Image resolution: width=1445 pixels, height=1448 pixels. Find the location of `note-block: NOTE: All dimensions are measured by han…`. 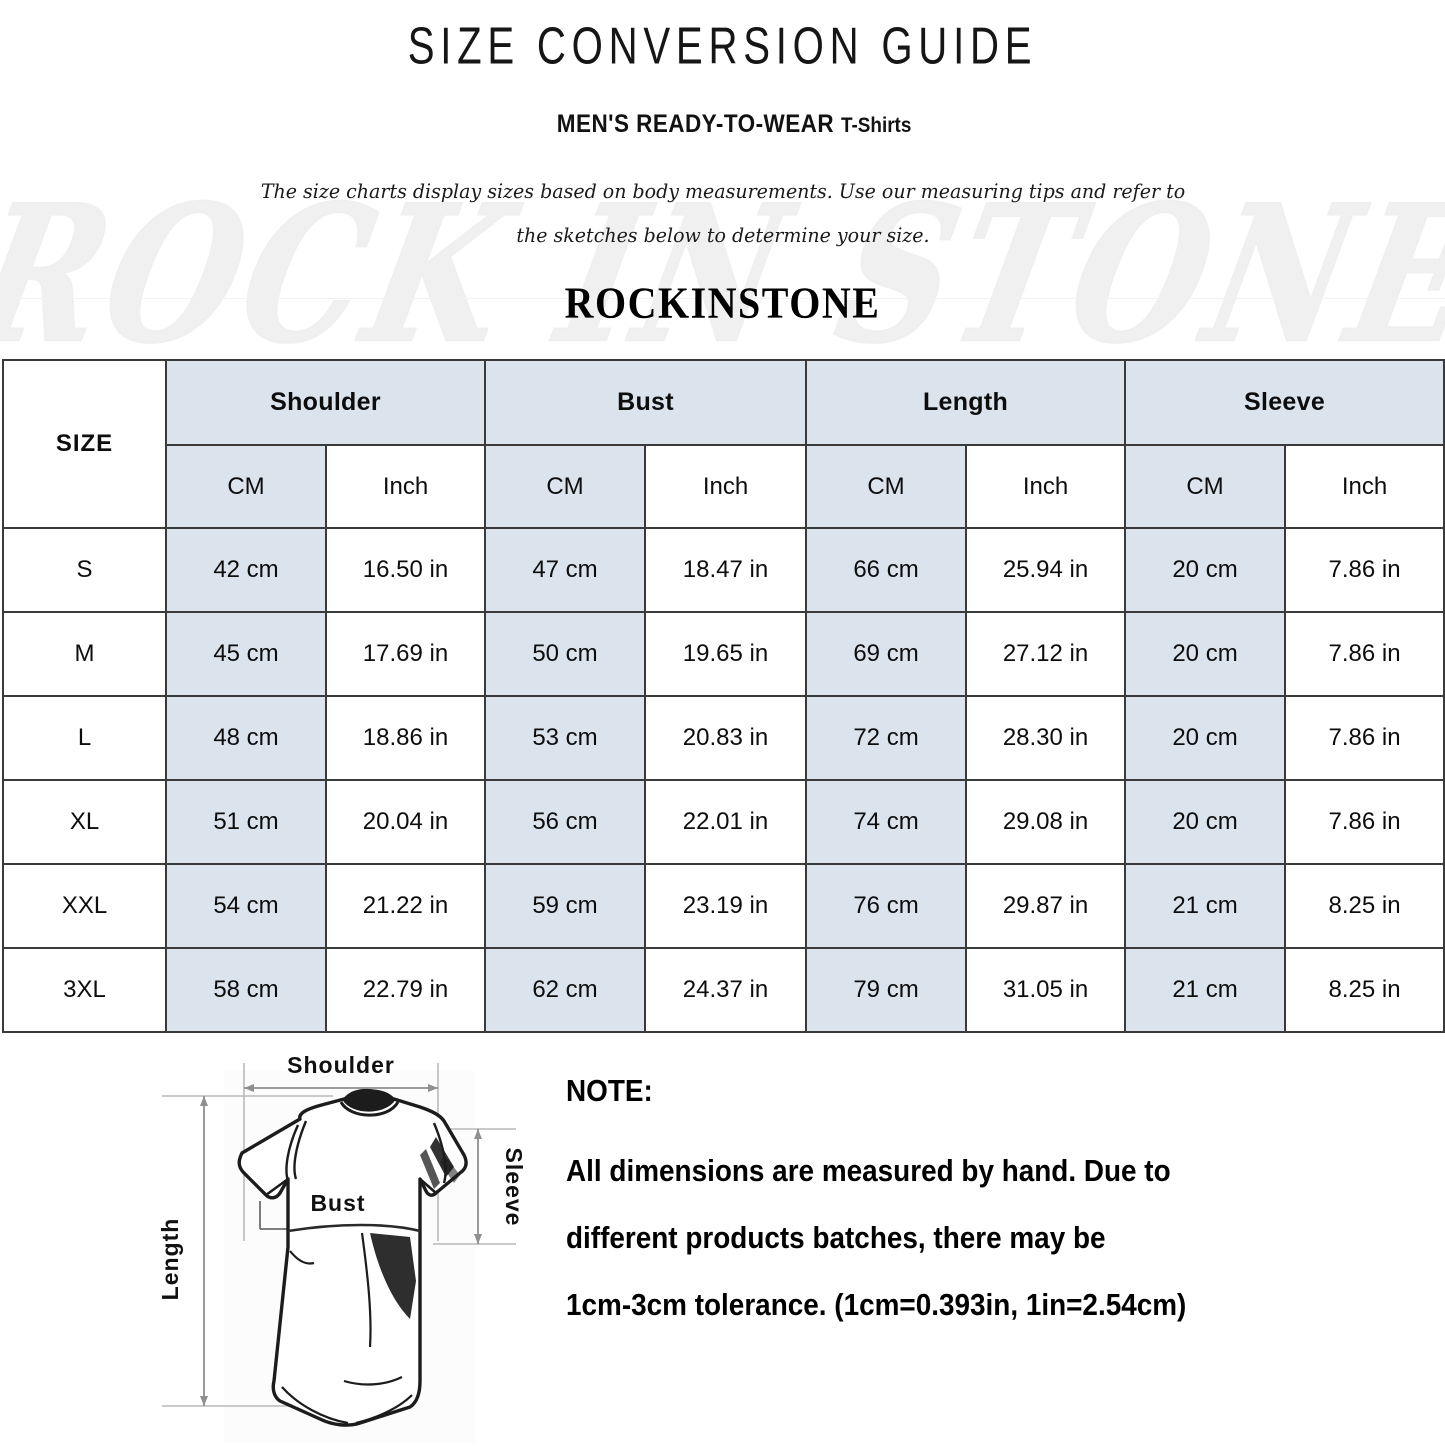

note-block: NOTE: All dimensions are measured by han… is located at coordinates (981, 1205).